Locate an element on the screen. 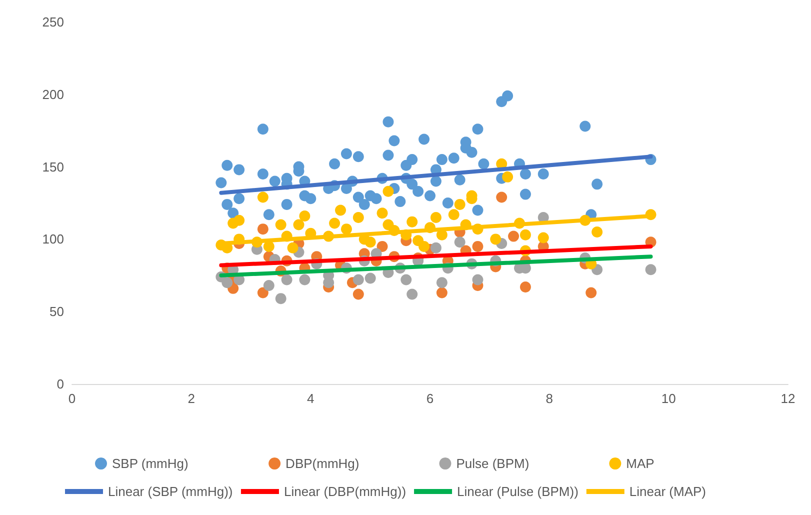 This screenshot has width=811, height=515. y-tick-label: 150 is located at coordinates (53, 166).